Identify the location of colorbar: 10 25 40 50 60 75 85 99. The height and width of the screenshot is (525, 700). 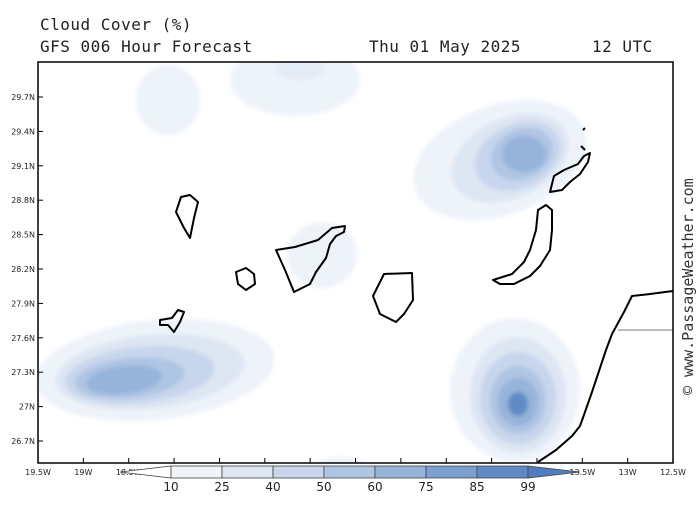
(350, 479).